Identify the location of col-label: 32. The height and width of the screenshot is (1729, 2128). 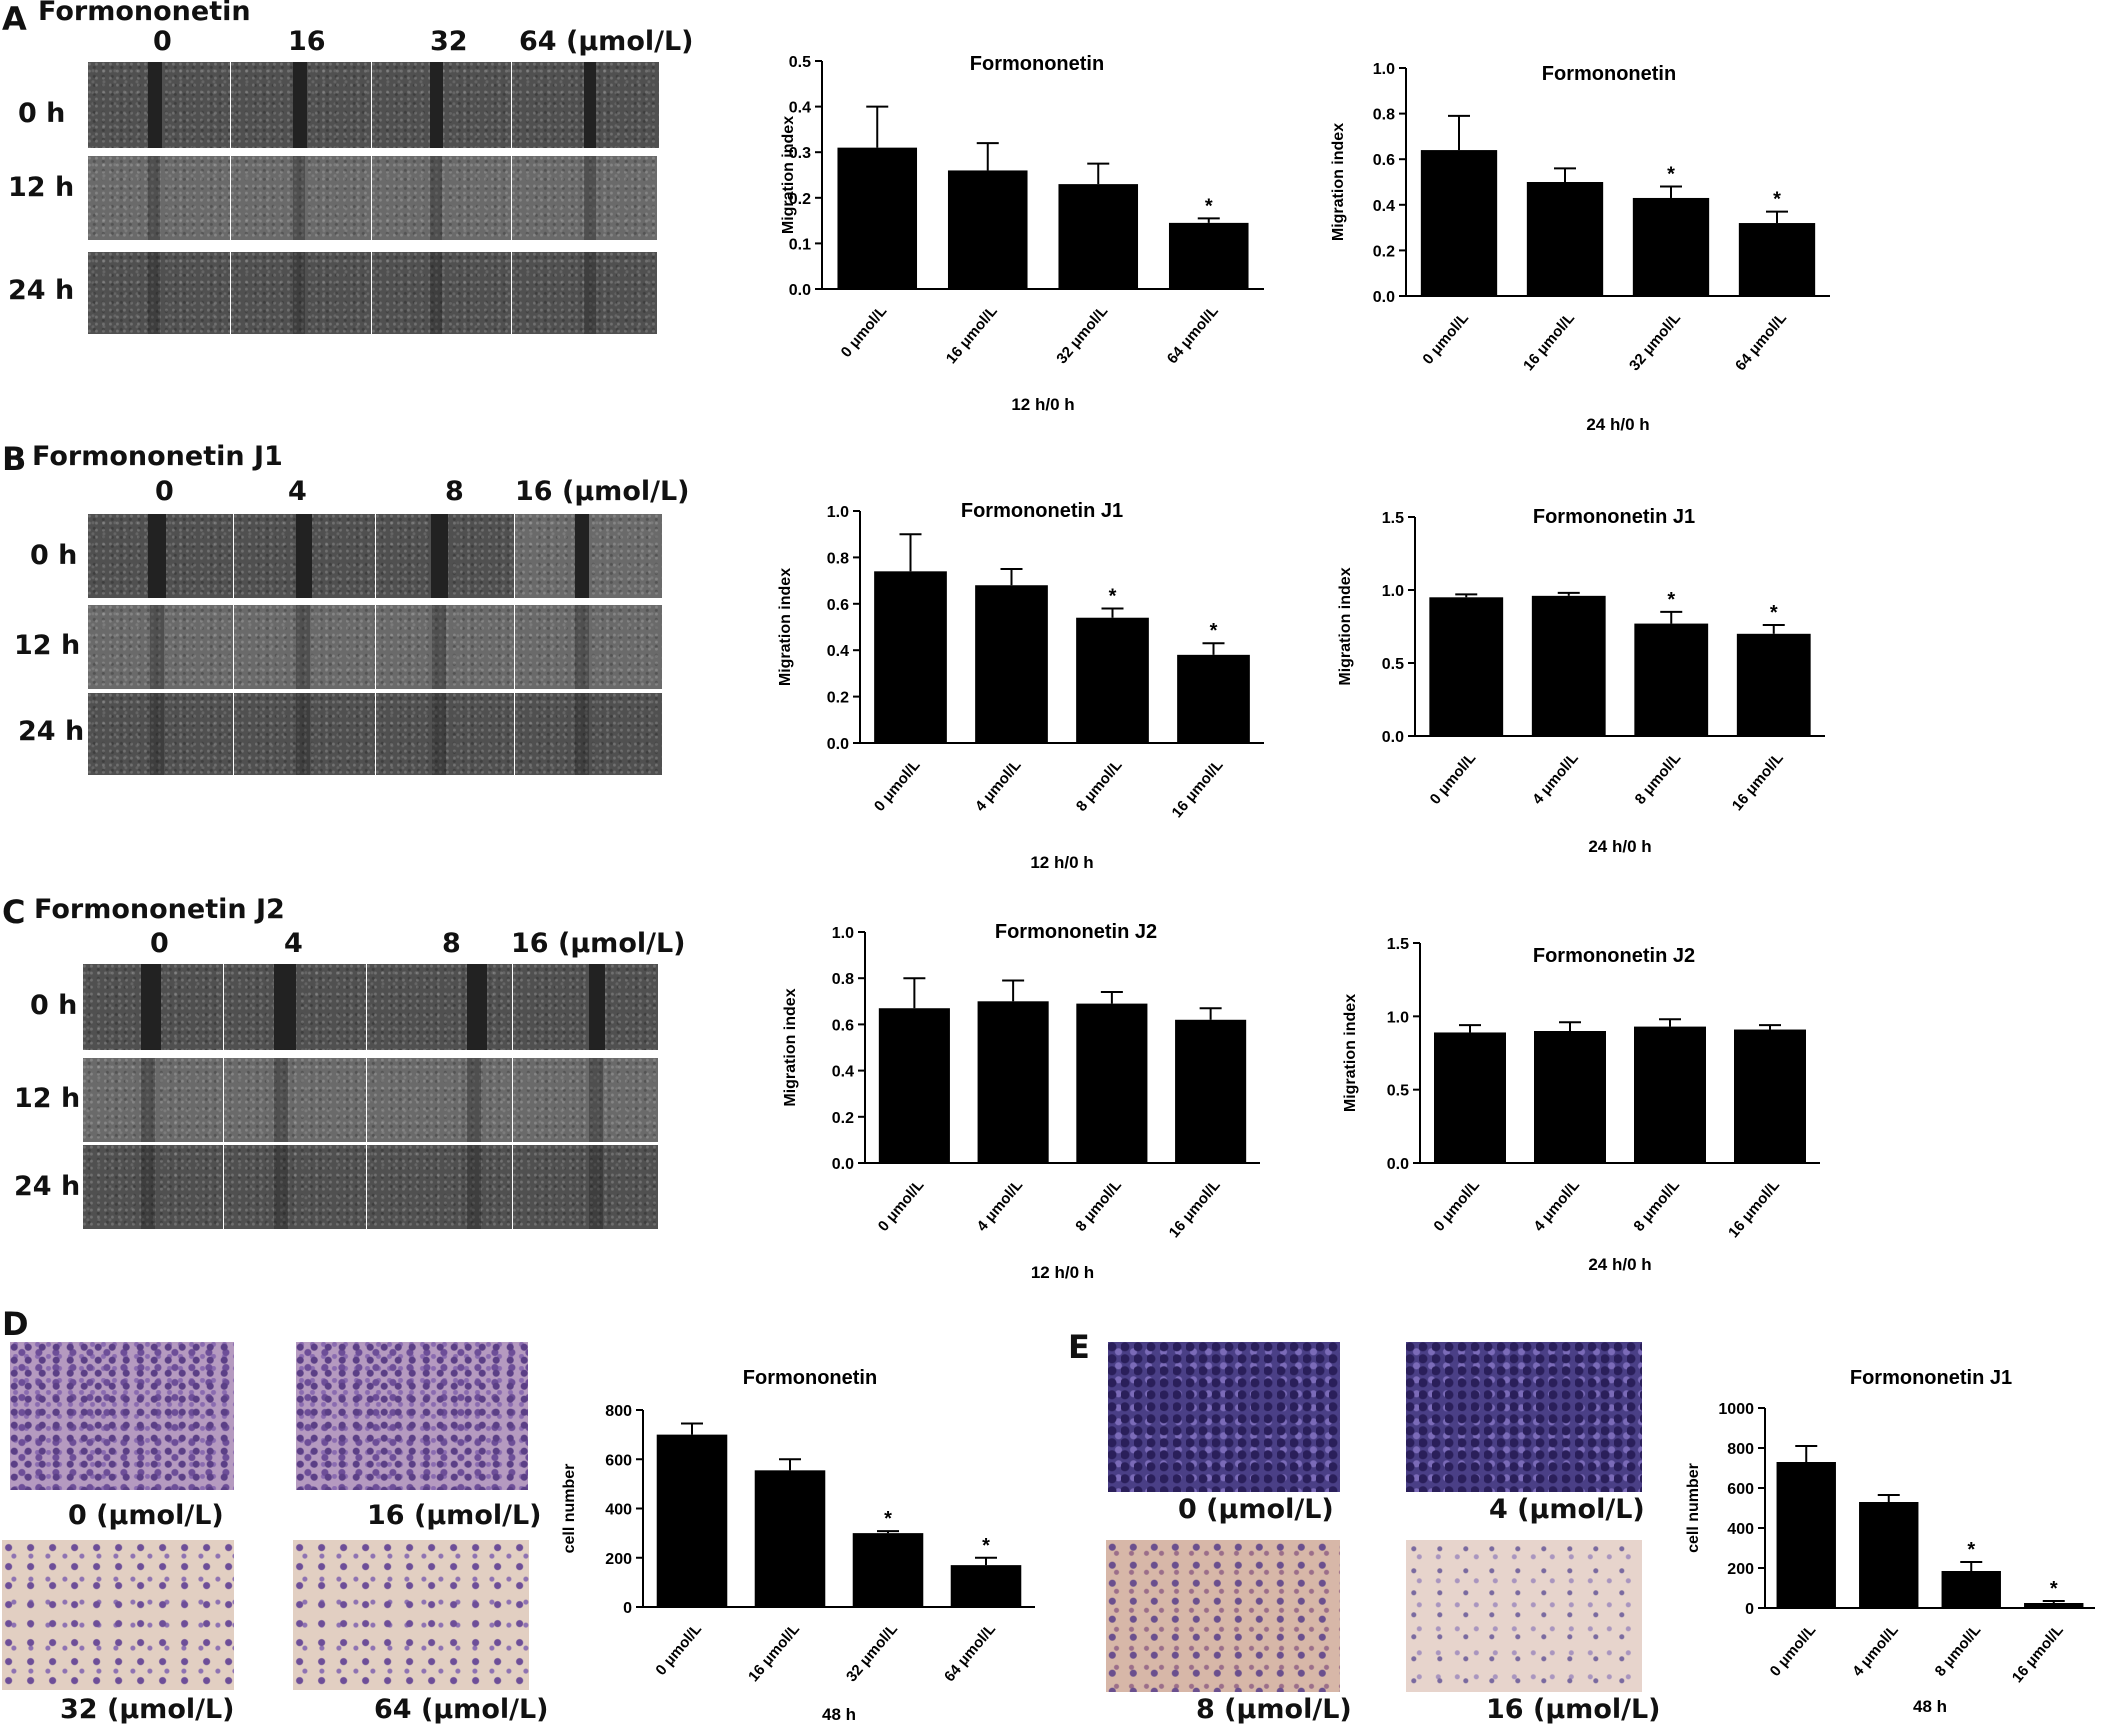
(449, 41).